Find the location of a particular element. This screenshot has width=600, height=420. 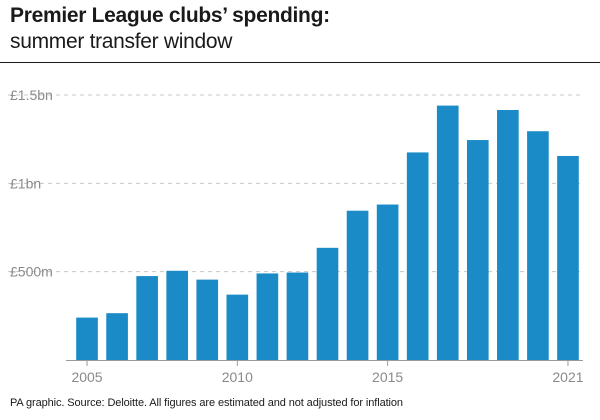

bar-2020 is located at coordinates (538, 245).